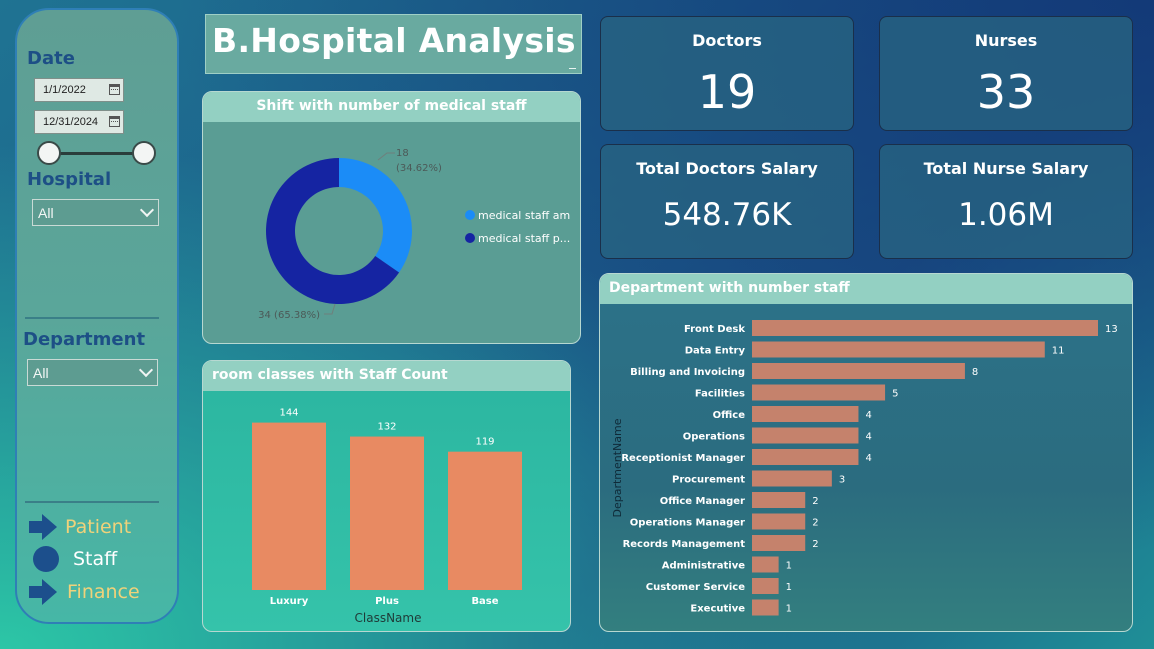 The image size is (1154, 649). Describe the element at coordinates (46, 213) in the screenshot. I see `hospital-dropdown-value: All` at that location.